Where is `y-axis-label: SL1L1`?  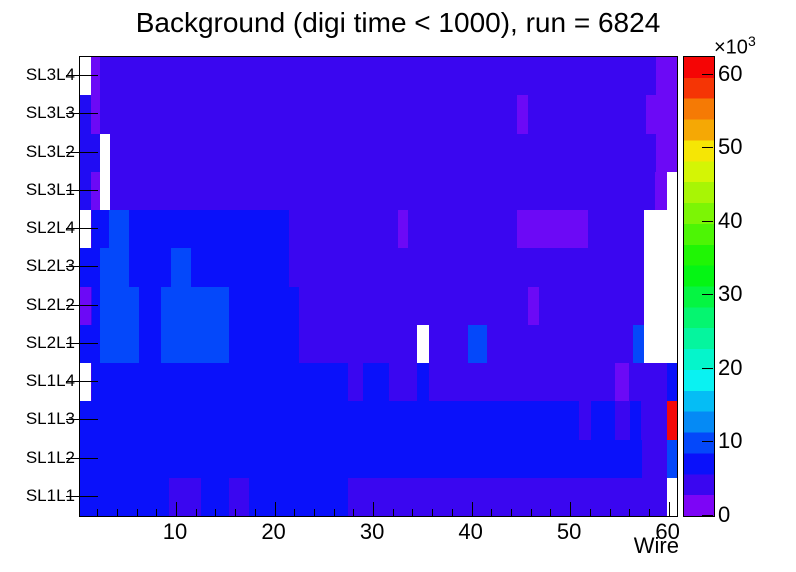 y-axis-label: SL1L1 is located at coordinates (50, 495).